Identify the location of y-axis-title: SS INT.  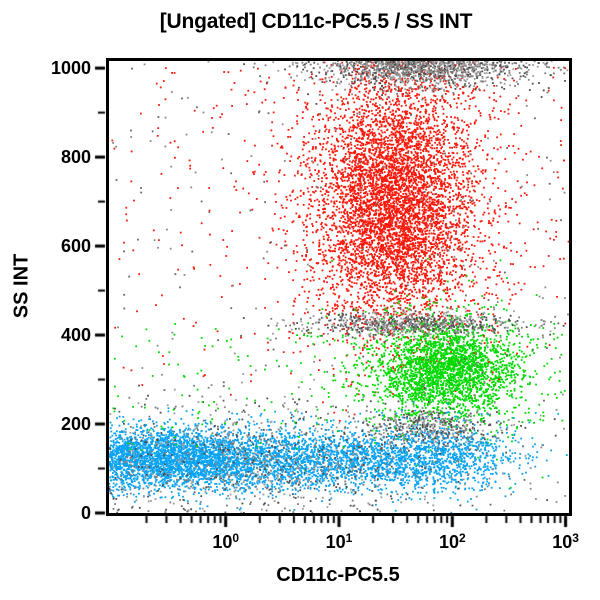
(21, 286).